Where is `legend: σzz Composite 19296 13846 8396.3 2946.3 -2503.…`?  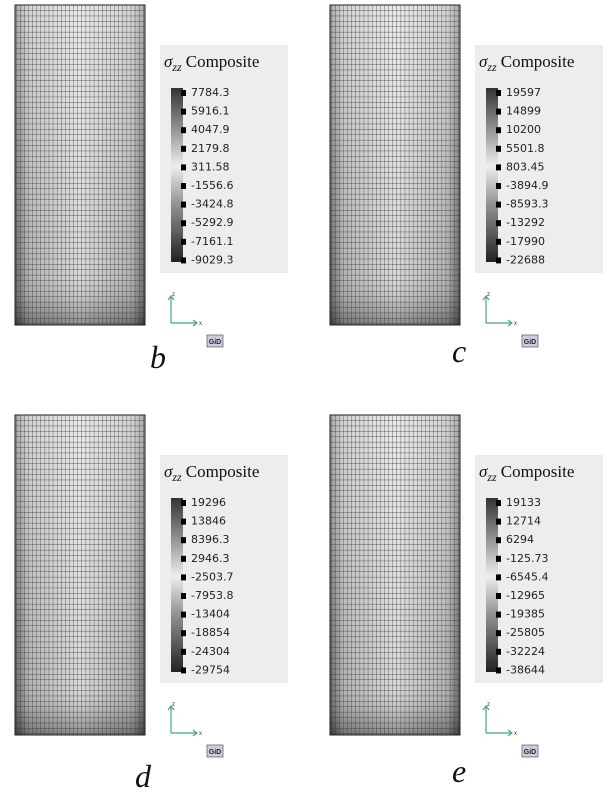 legend: σzz Composite 19296 13846 8396.3 2946.3 -2503.… is located at coordinates (224, 569).